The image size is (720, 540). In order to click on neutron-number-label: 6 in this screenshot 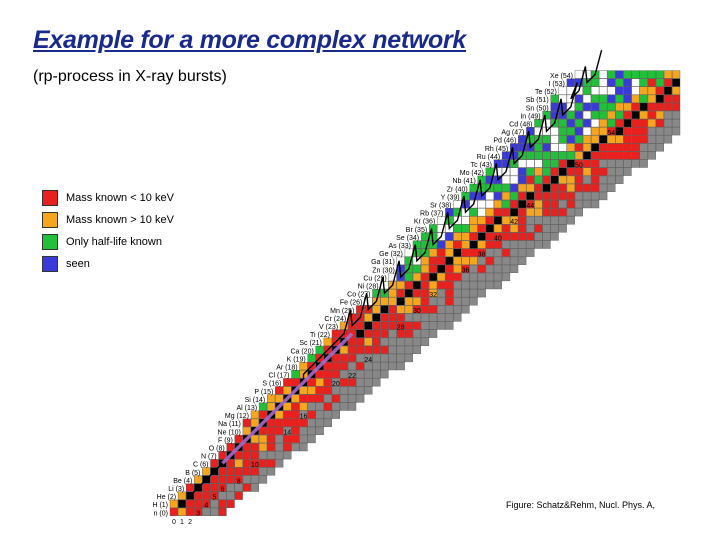, I will do `click(223, 489)`.